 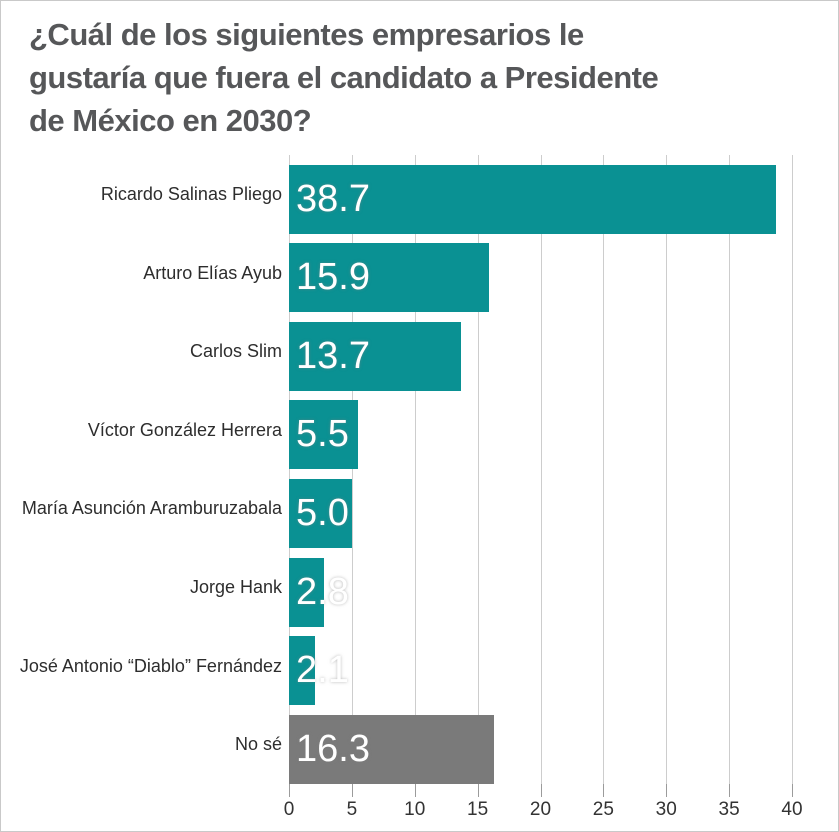 I want to click on bar-value-label: 13.7, so click(x=333, y=355).